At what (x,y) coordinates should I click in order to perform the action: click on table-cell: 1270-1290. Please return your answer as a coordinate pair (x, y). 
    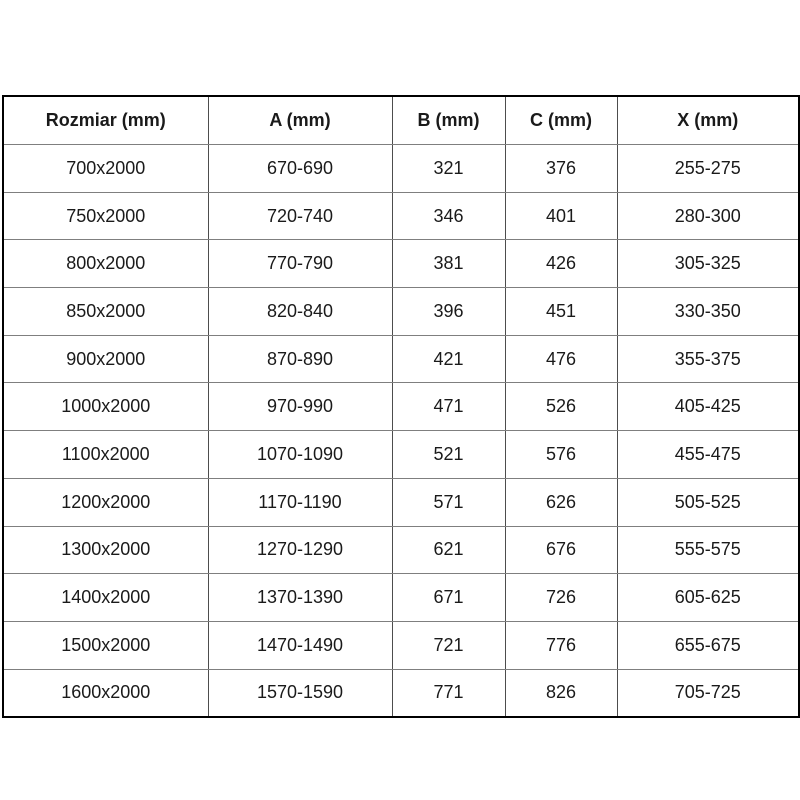
    Looking at the image, I should click on (300, 550).